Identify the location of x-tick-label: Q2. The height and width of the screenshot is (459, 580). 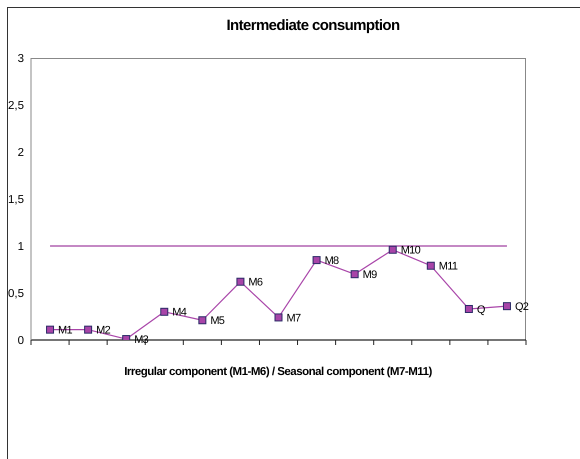
(521, 307).